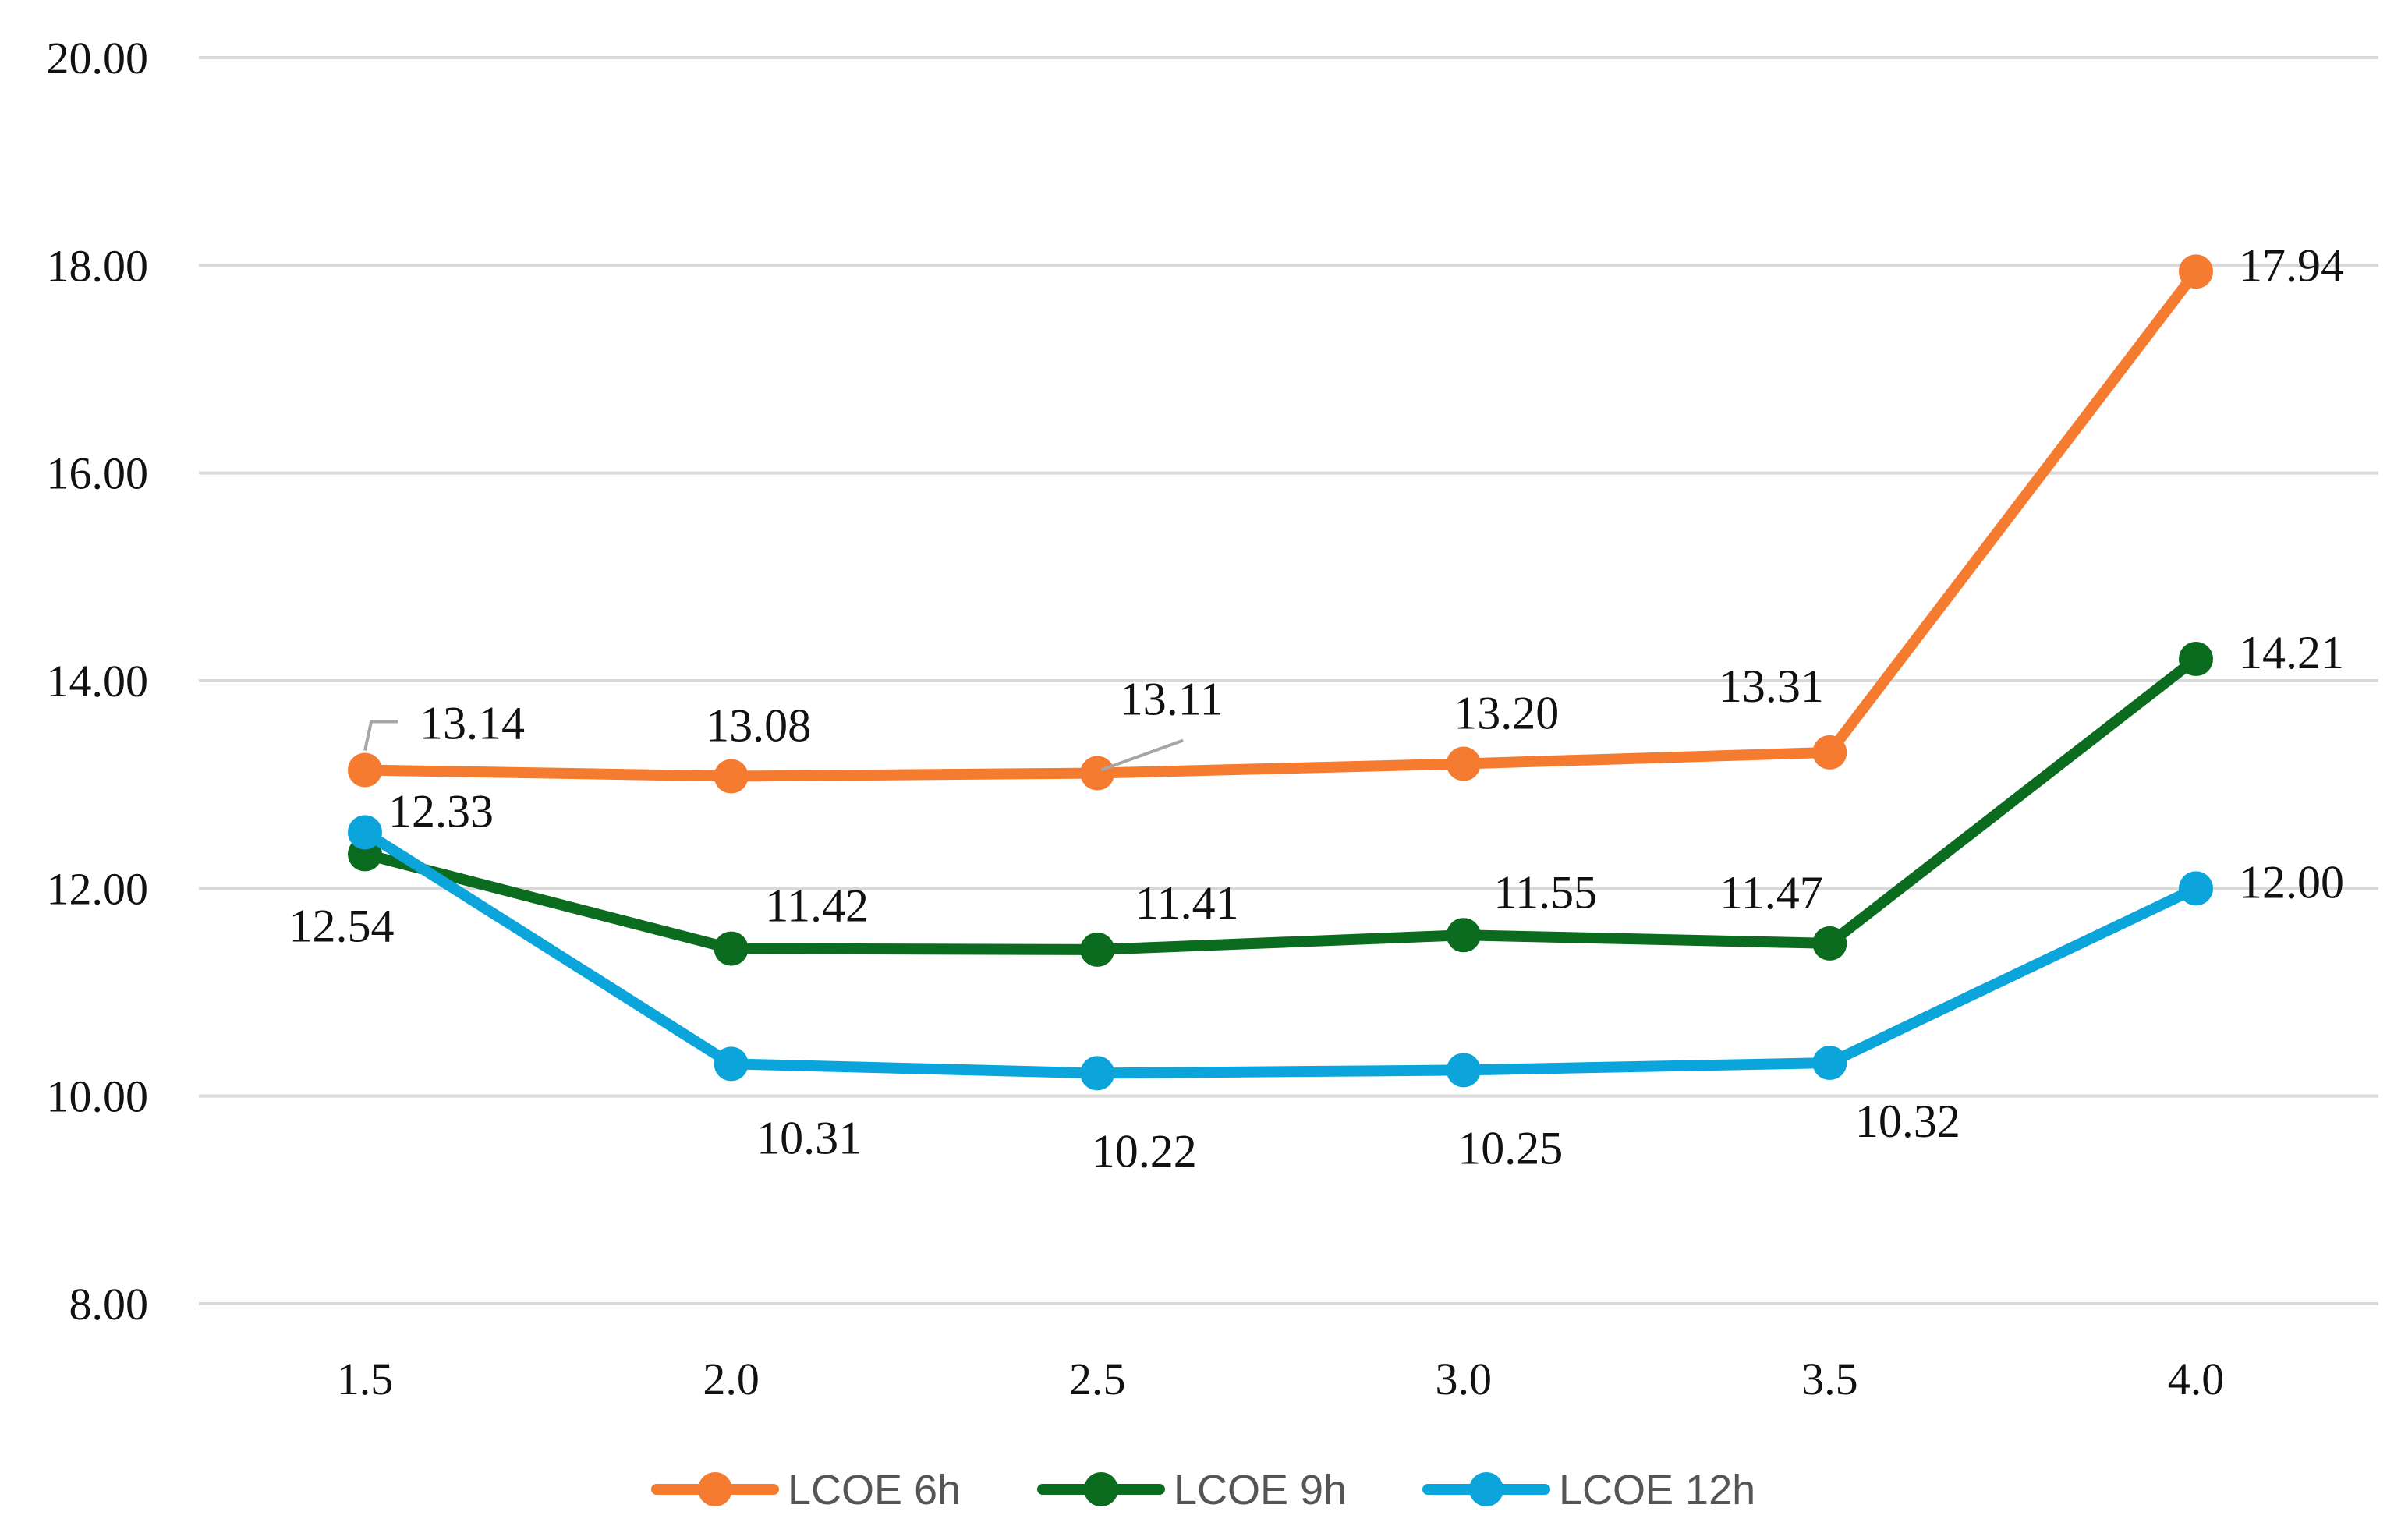 The image size is (2394, 1540). I want to click on x-tick-label: 2.5, so click(1097, 1379).